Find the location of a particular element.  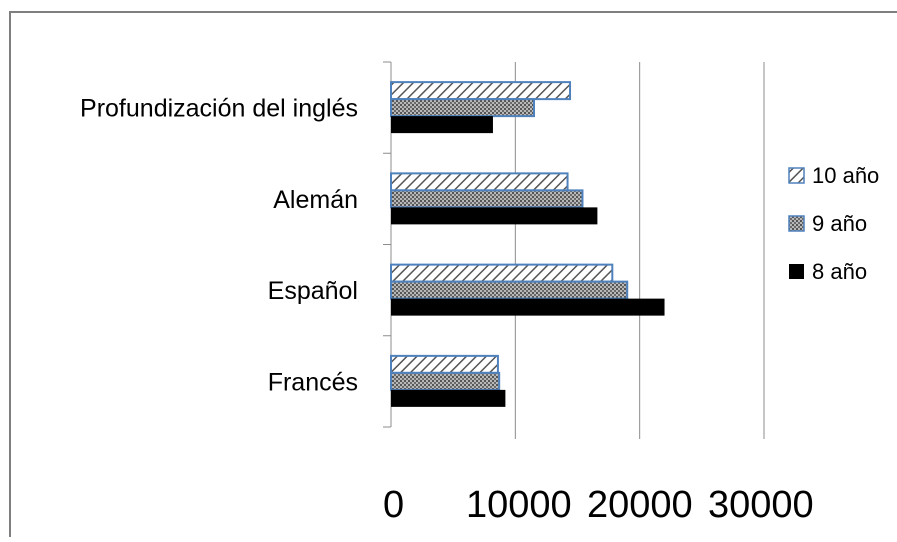

bar-8-año-0 is located at coordinates (448, 398).